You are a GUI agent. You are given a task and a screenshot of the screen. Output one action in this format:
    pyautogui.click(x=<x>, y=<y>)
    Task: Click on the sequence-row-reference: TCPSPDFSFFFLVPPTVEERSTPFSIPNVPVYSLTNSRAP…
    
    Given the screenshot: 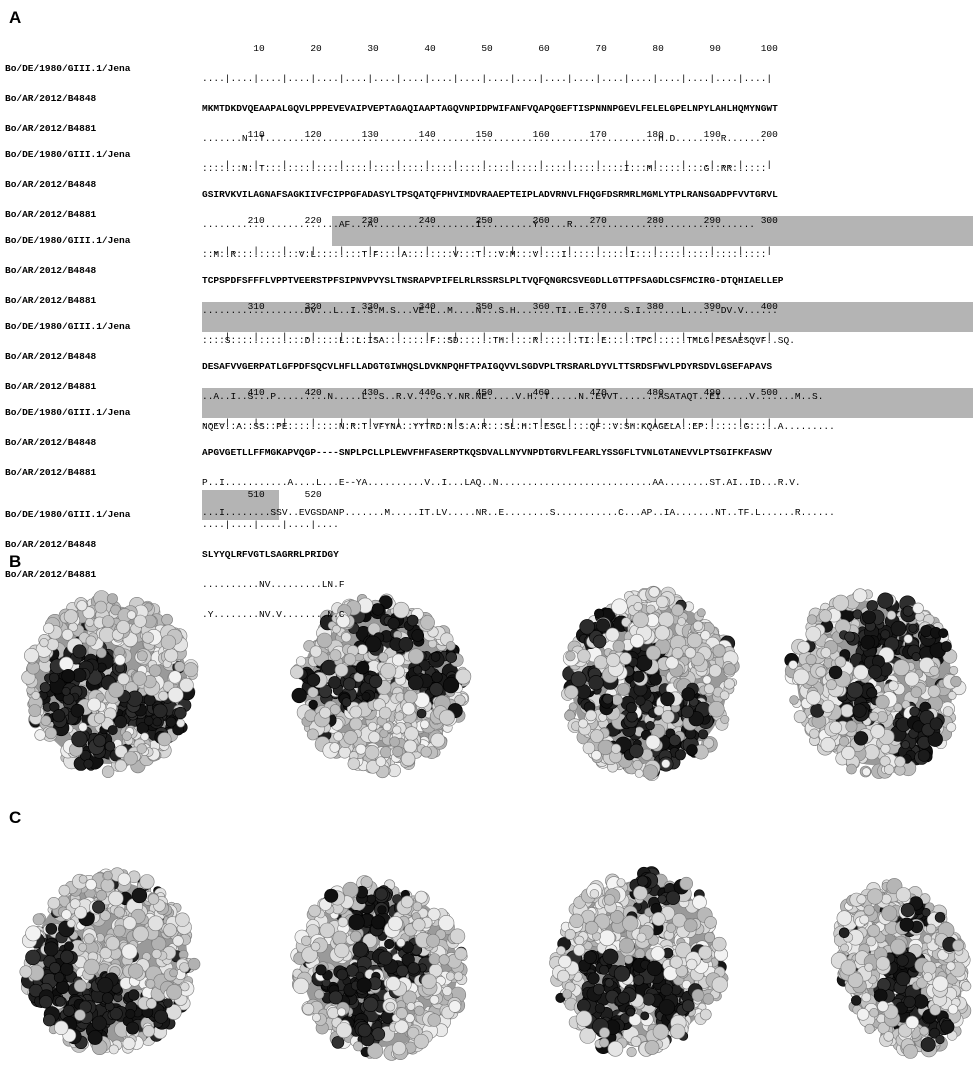 What is the action you would take?
    pyautogui.click(x=493, y=280)
    